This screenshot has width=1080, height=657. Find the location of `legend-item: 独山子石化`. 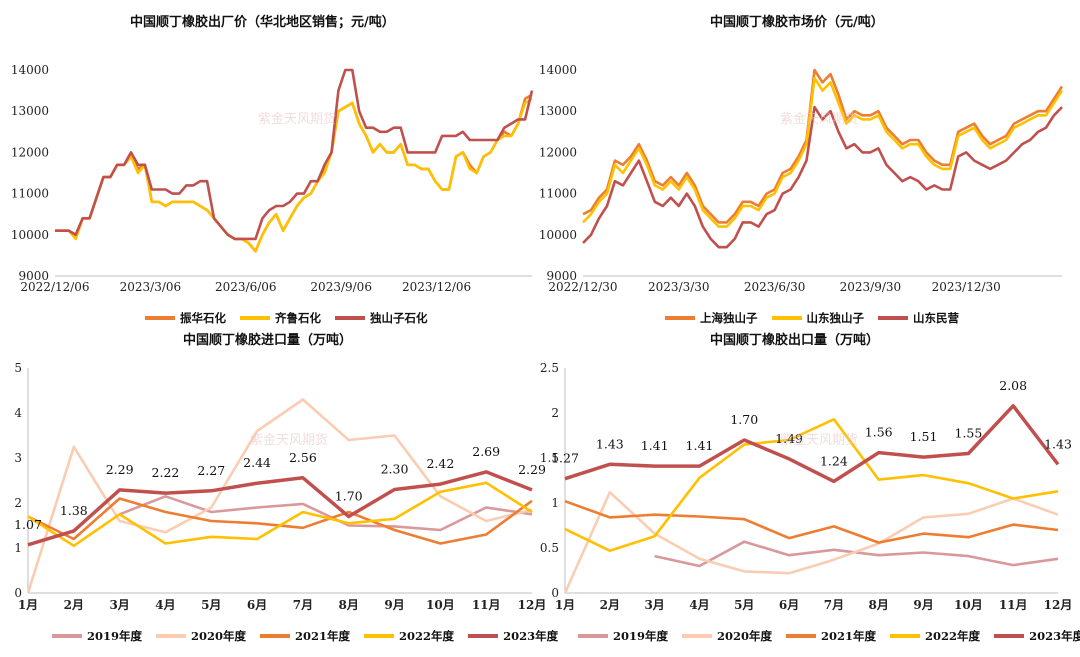

legend-item: 独山子石化 is located at coordinates (381, 318).